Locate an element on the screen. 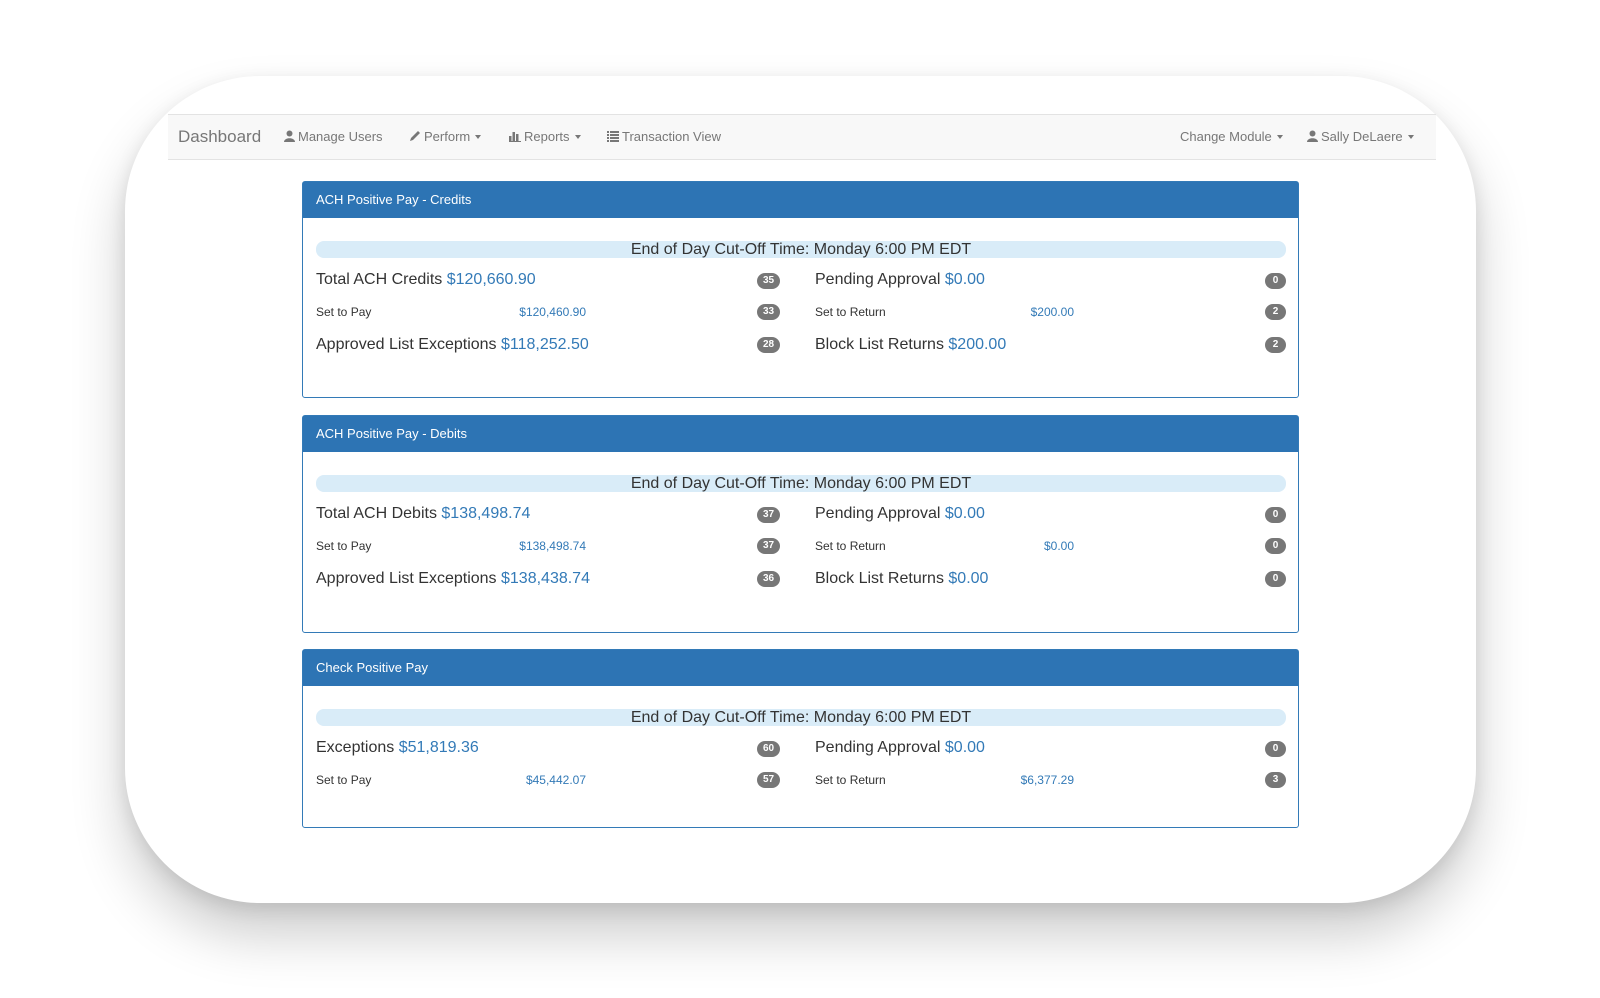 Image resolution: width=1600 pixels, height=998 pixels. panel-title: Check Positive Pay is located at coordinates (800, 668).